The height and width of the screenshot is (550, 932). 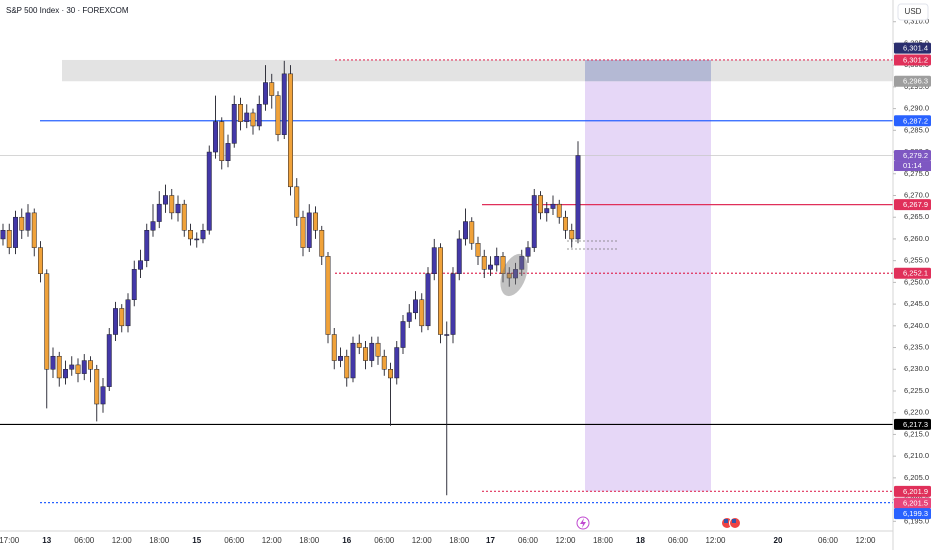 I want to click on flag-icons, so click(x=731, y=523).